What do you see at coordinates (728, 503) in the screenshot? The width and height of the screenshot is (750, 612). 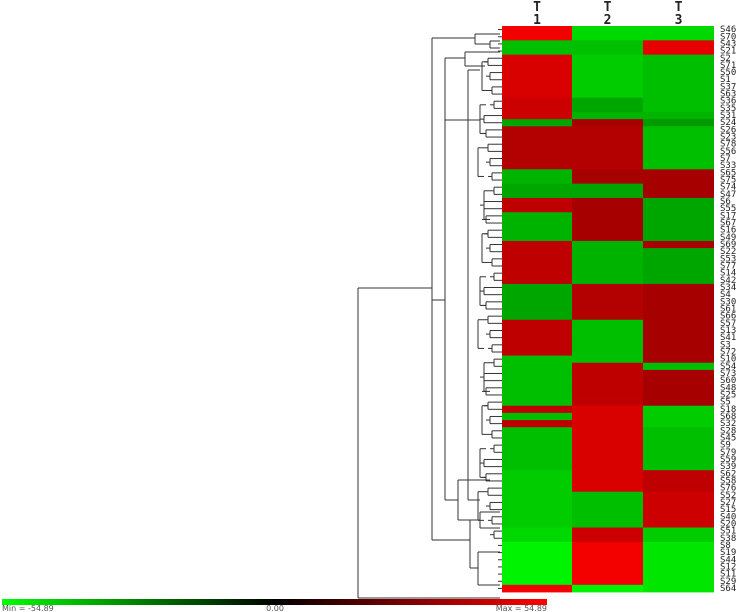 I see `row-label: S27` at bounding box center [728, 503].